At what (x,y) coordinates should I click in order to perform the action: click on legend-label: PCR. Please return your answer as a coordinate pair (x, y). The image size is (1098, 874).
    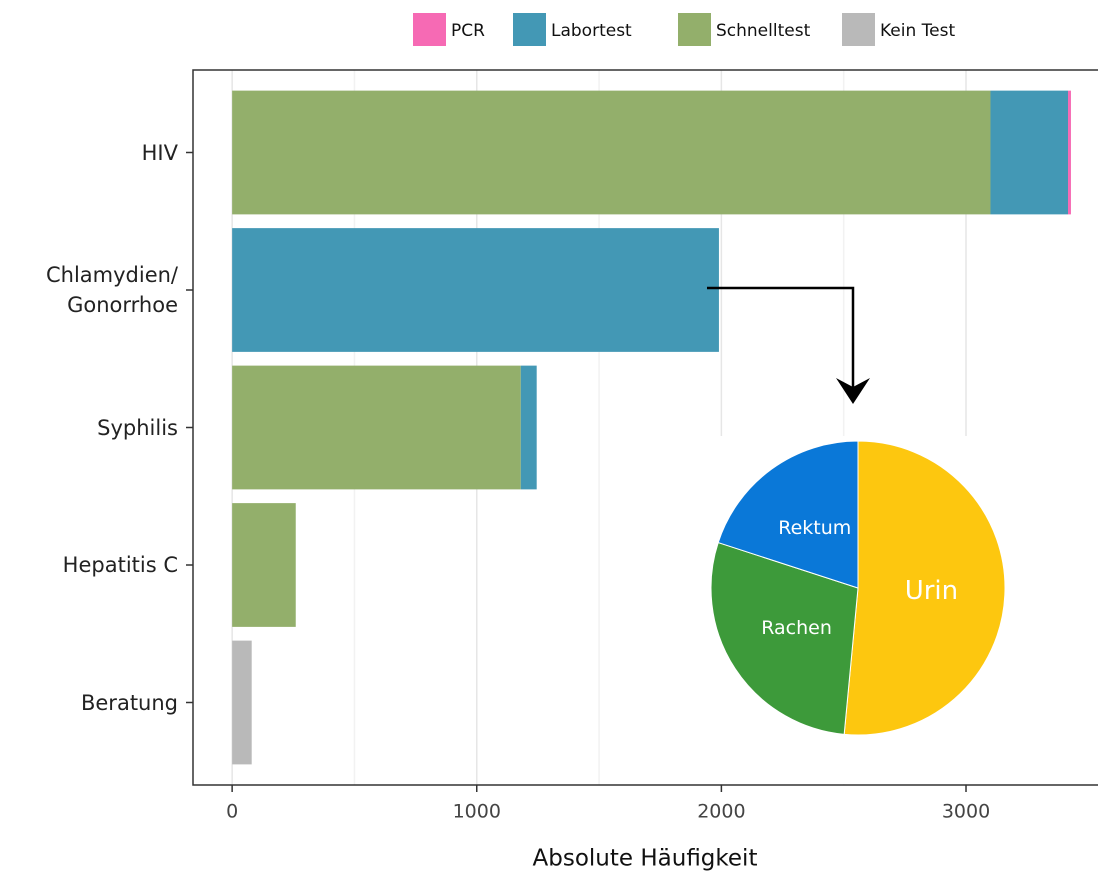
    Looking at the image, I should click on (468, 31).